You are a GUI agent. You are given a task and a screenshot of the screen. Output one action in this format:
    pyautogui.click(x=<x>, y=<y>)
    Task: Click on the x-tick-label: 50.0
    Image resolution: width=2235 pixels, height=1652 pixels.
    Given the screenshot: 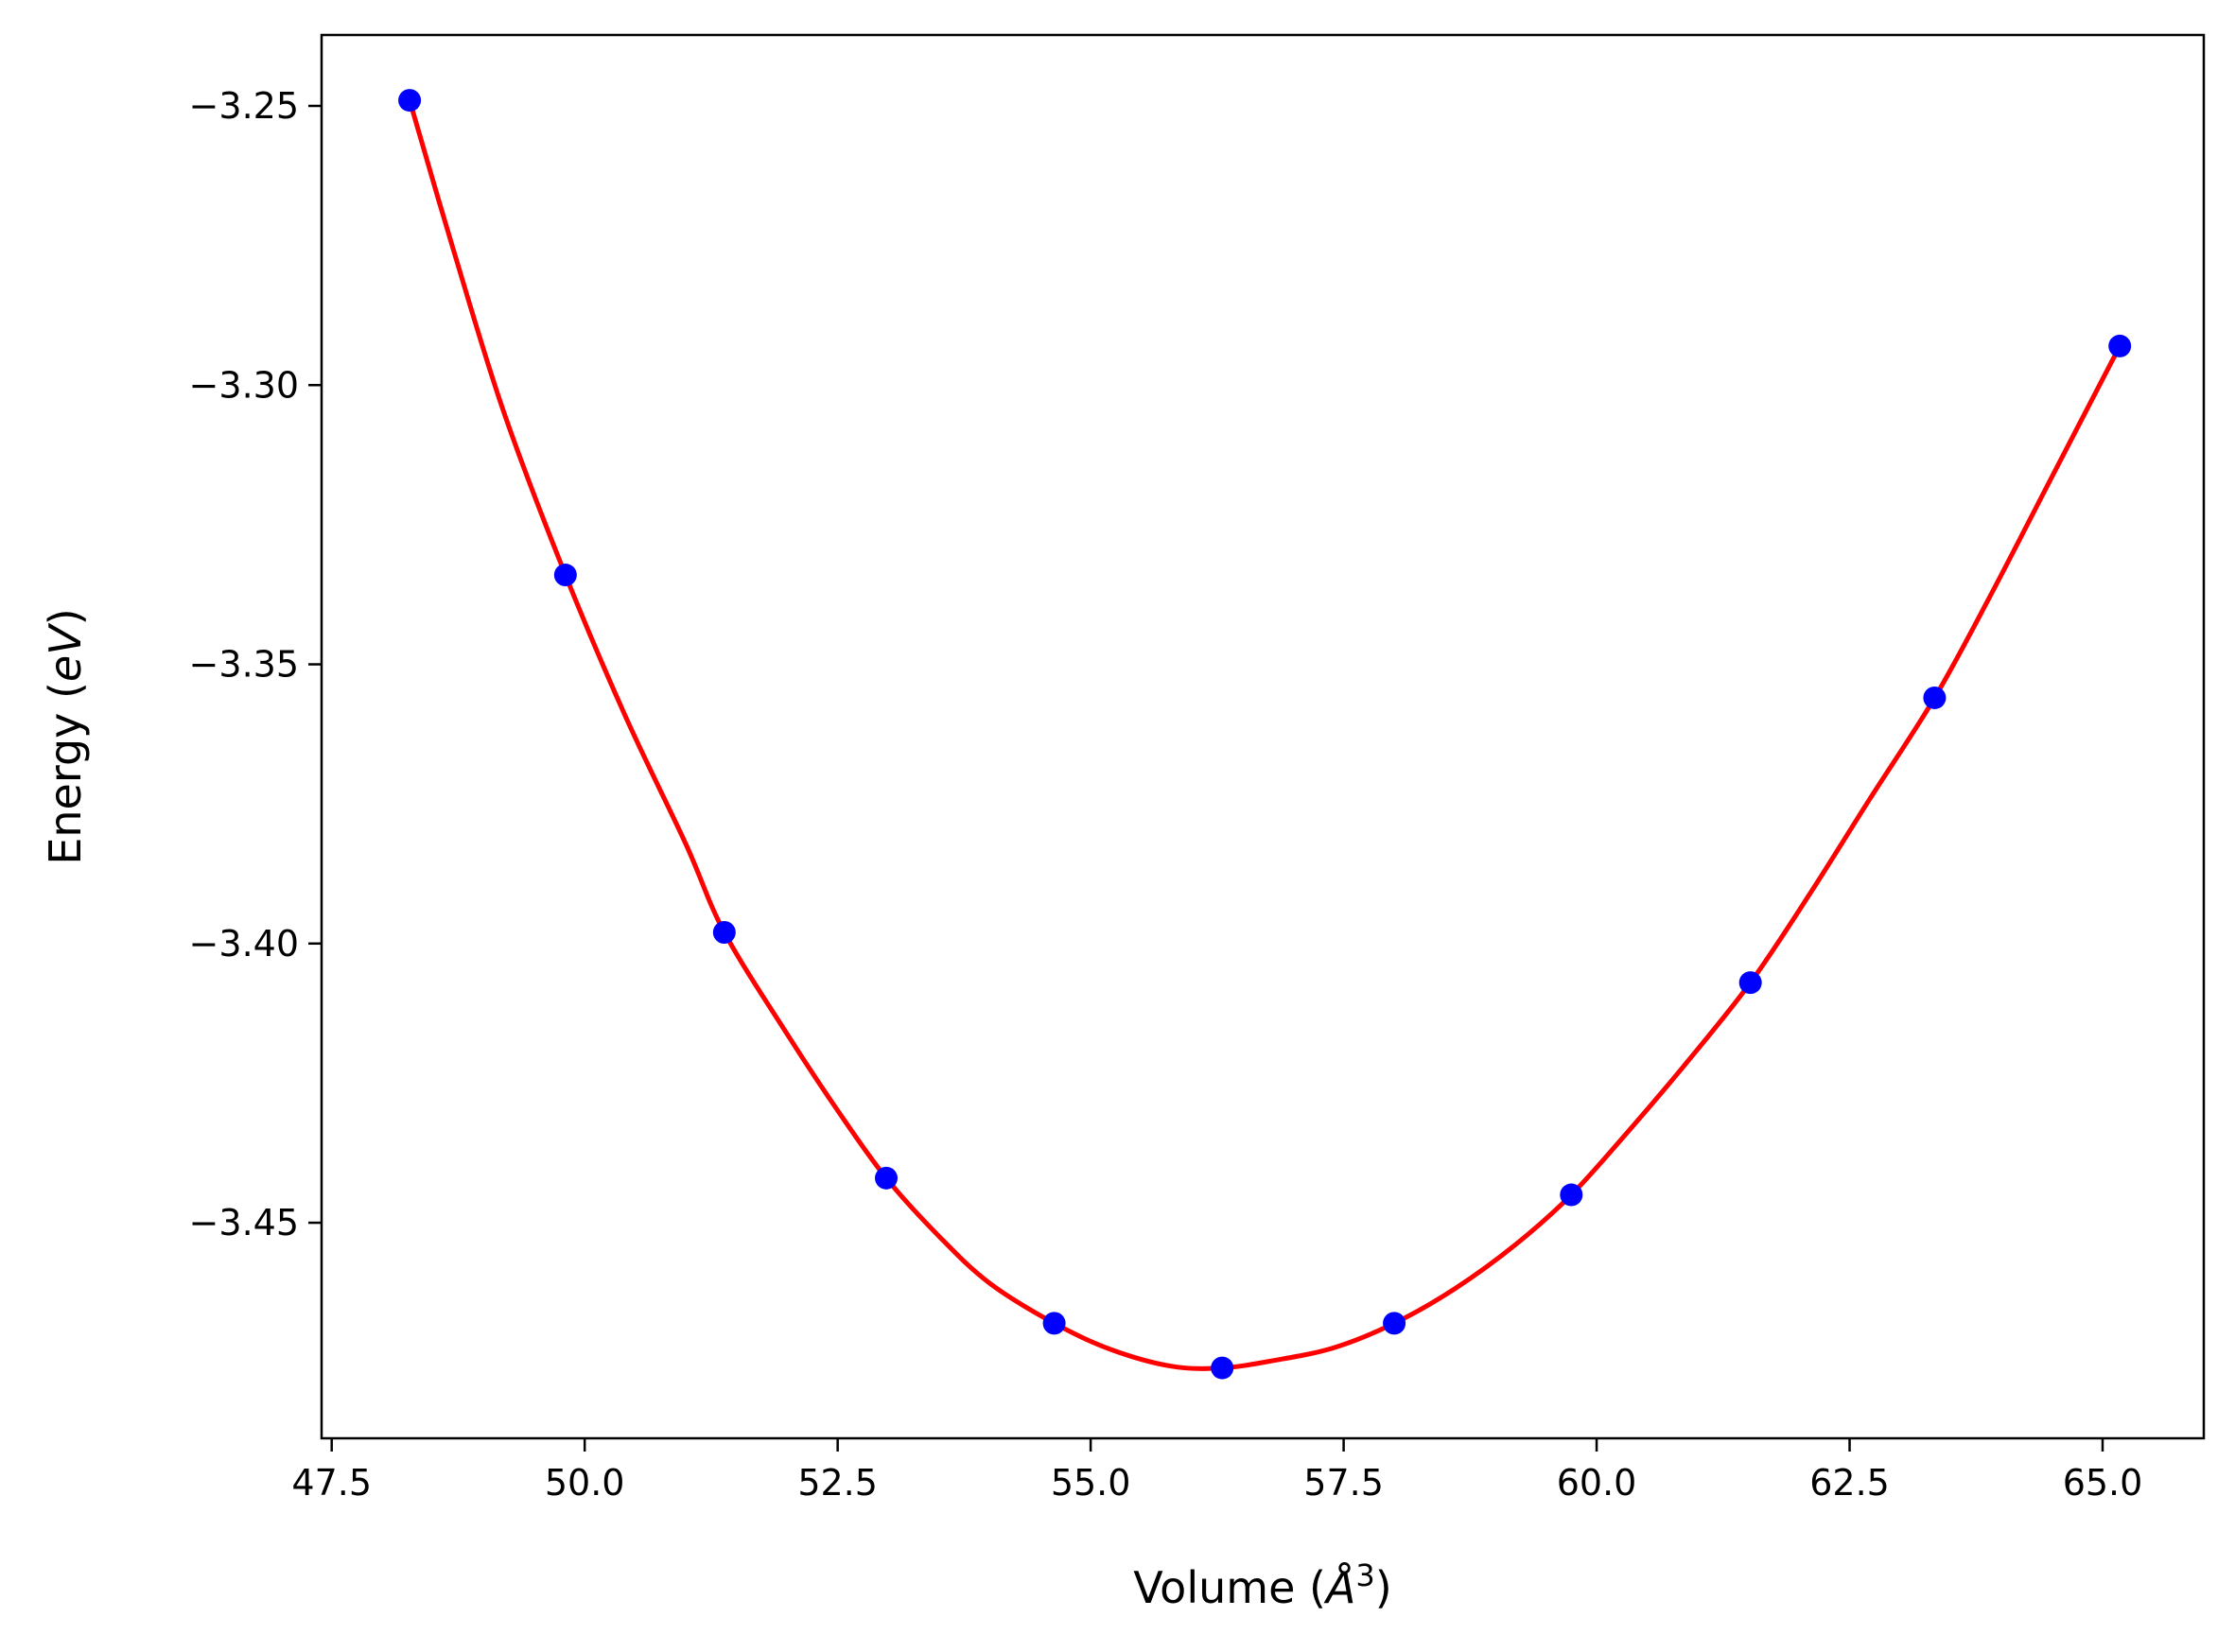 What is the action you would take?
    pyautogui.click(x=585, y=1483)
    